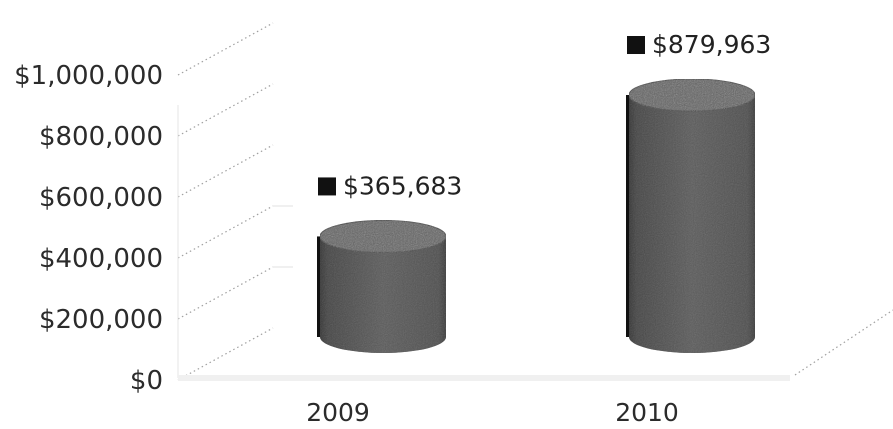 This screenshot has width=893, height=429. What do you see at coordinates (843, 342) in the screenshot?
I see `floor-edge` at bounding box center [843, 342].